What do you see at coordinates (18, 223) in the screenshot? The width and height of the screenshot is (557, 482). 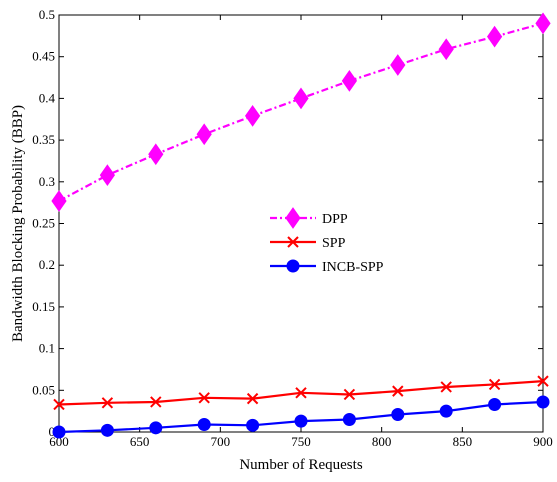 I see `y-axis-label: Bandwidth Blocking Probability (BBP)` at bounding box center [18, 223].